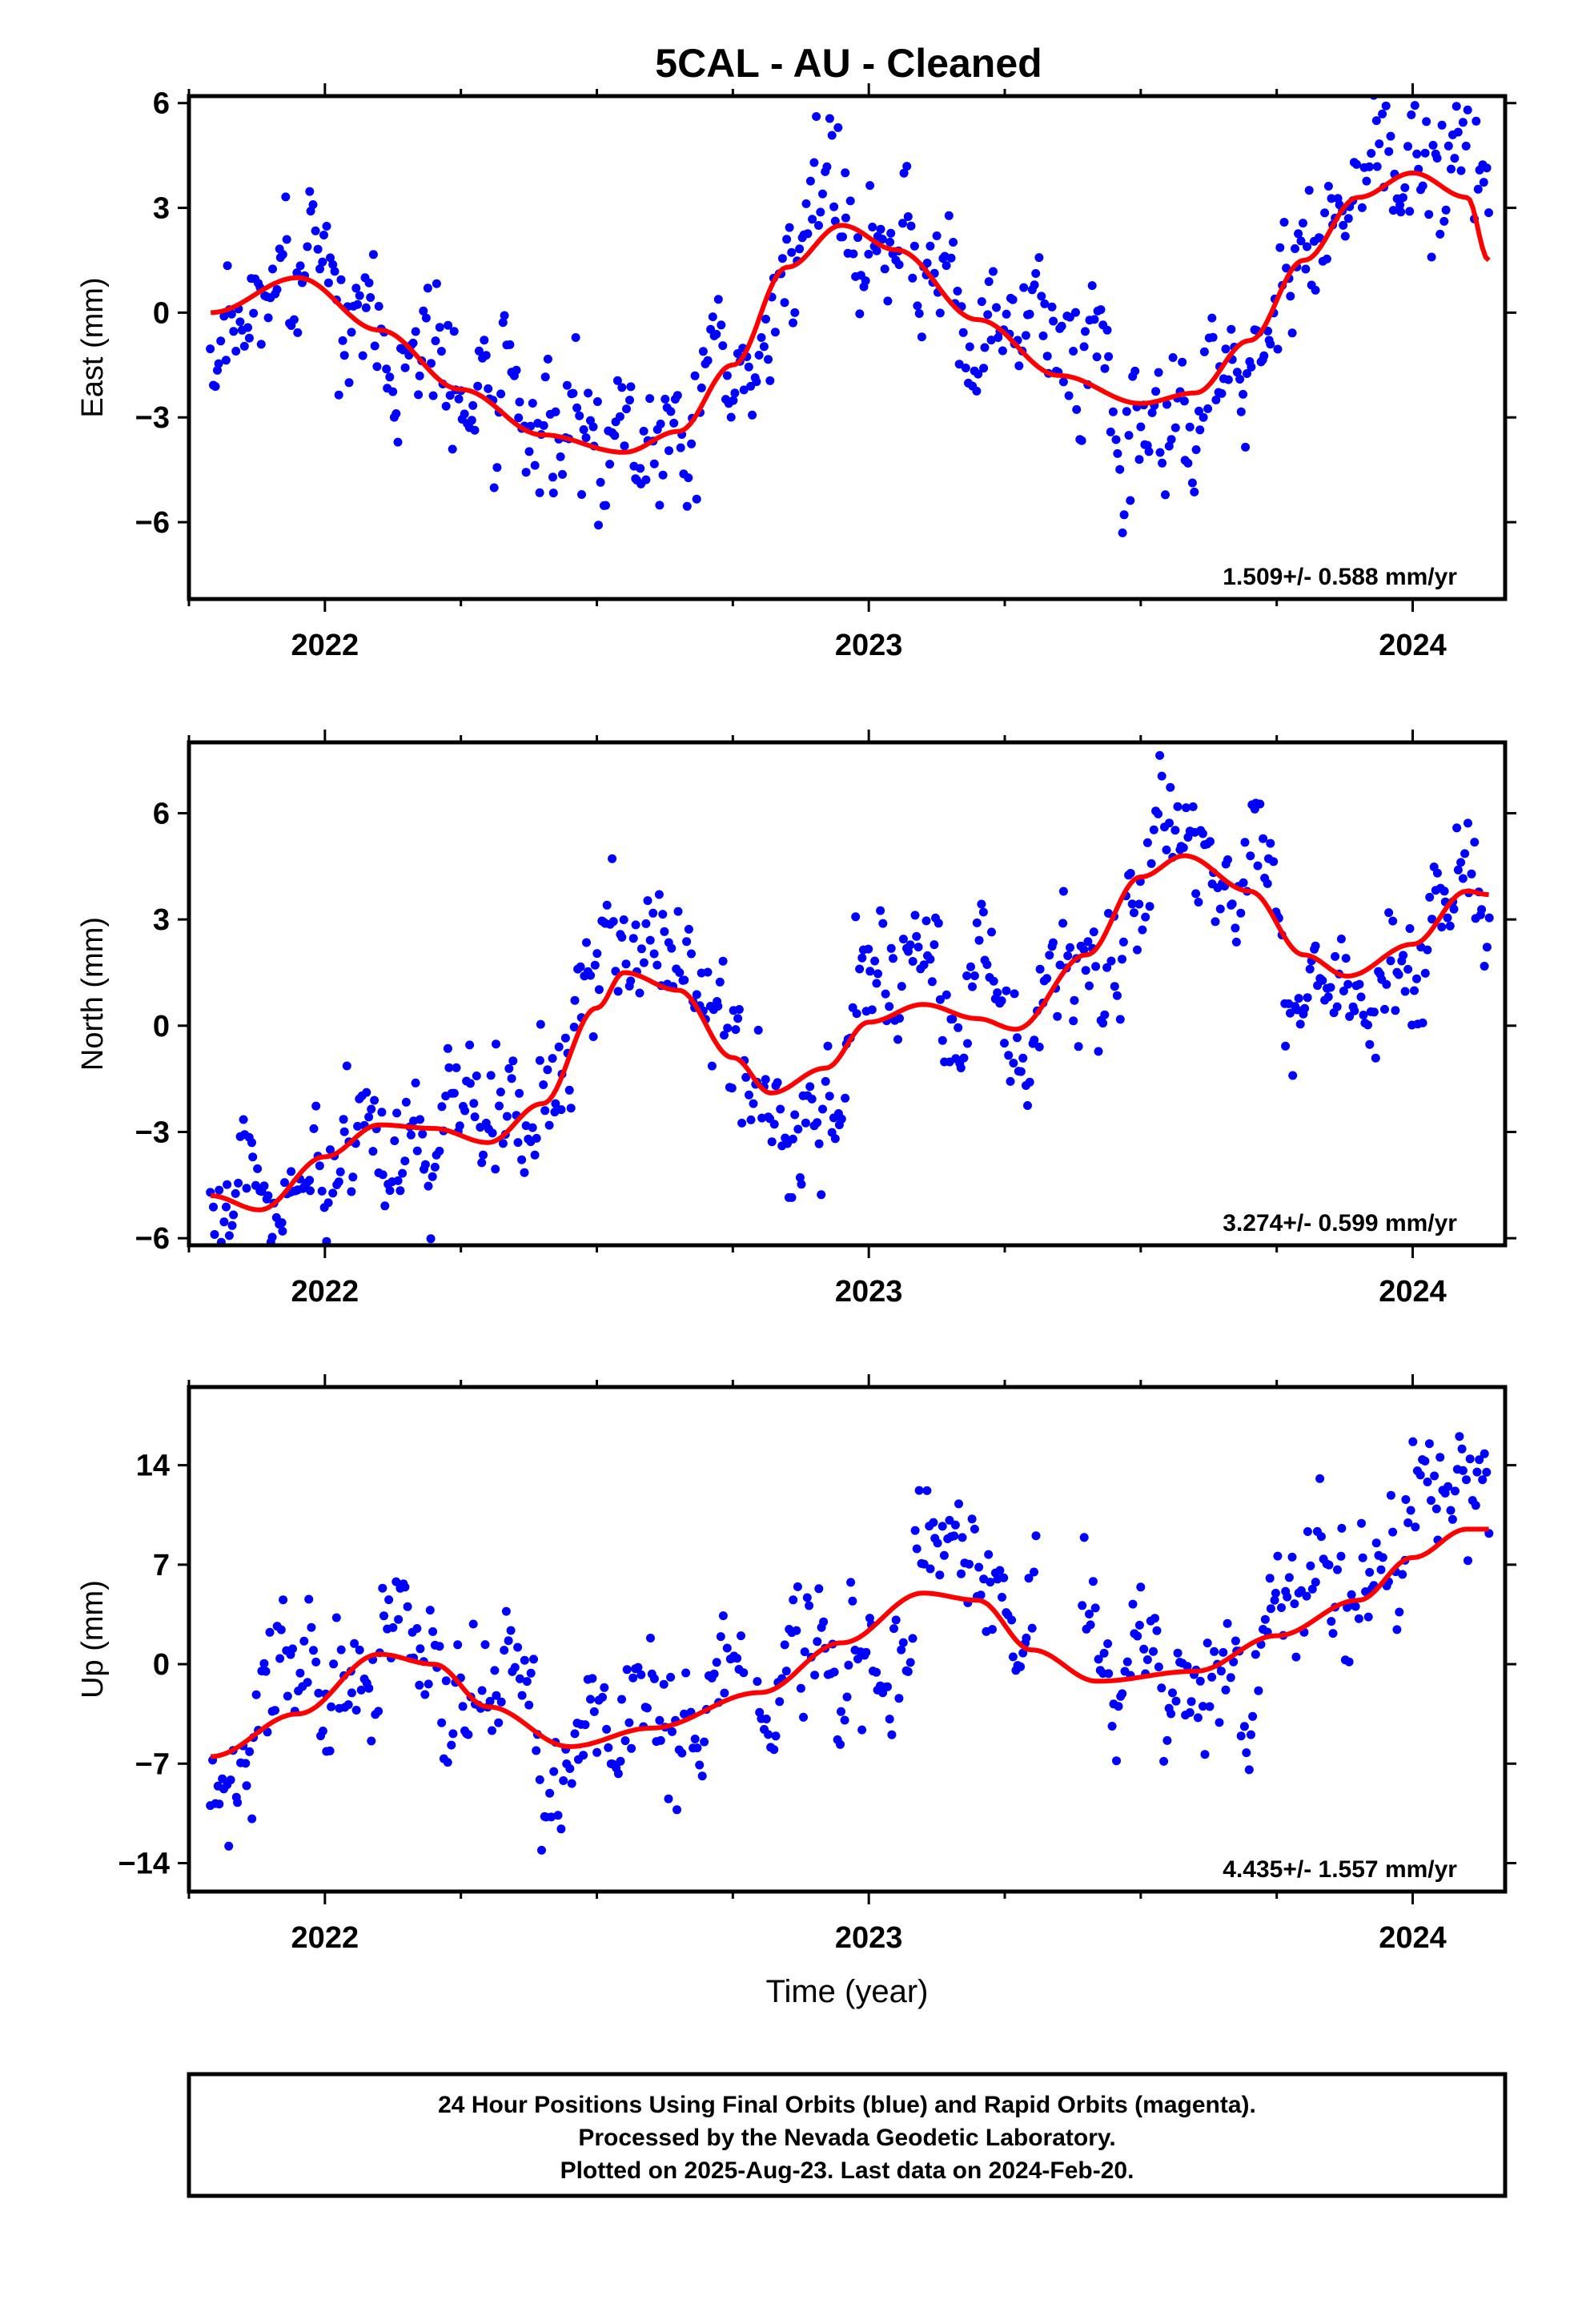  I want to click on rate-annotation-bg, so click(1343, 1221).